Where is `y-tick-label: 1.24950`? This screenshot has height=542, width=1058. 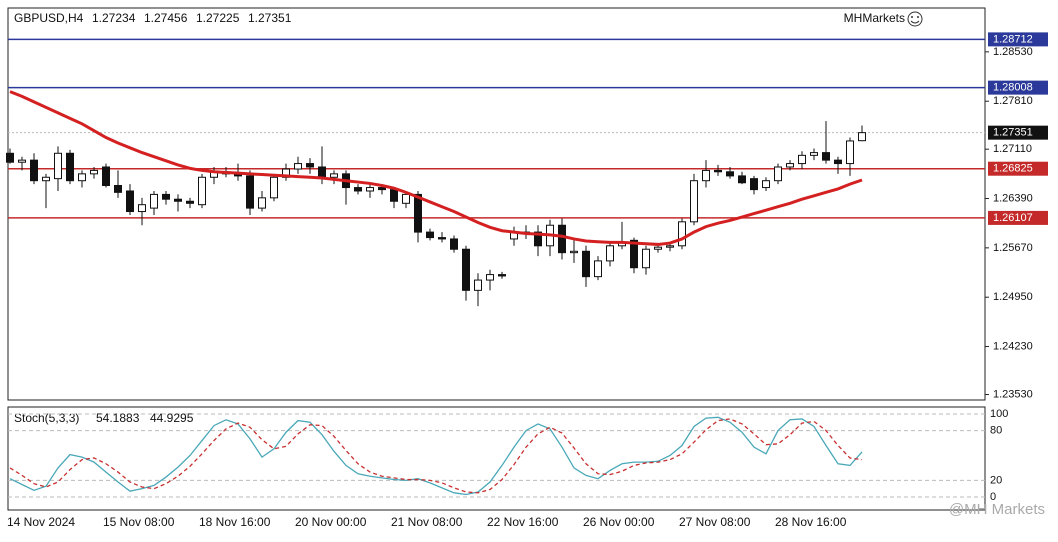
y-tick-label: 1.24950 is located at coordinates (1013, 297).